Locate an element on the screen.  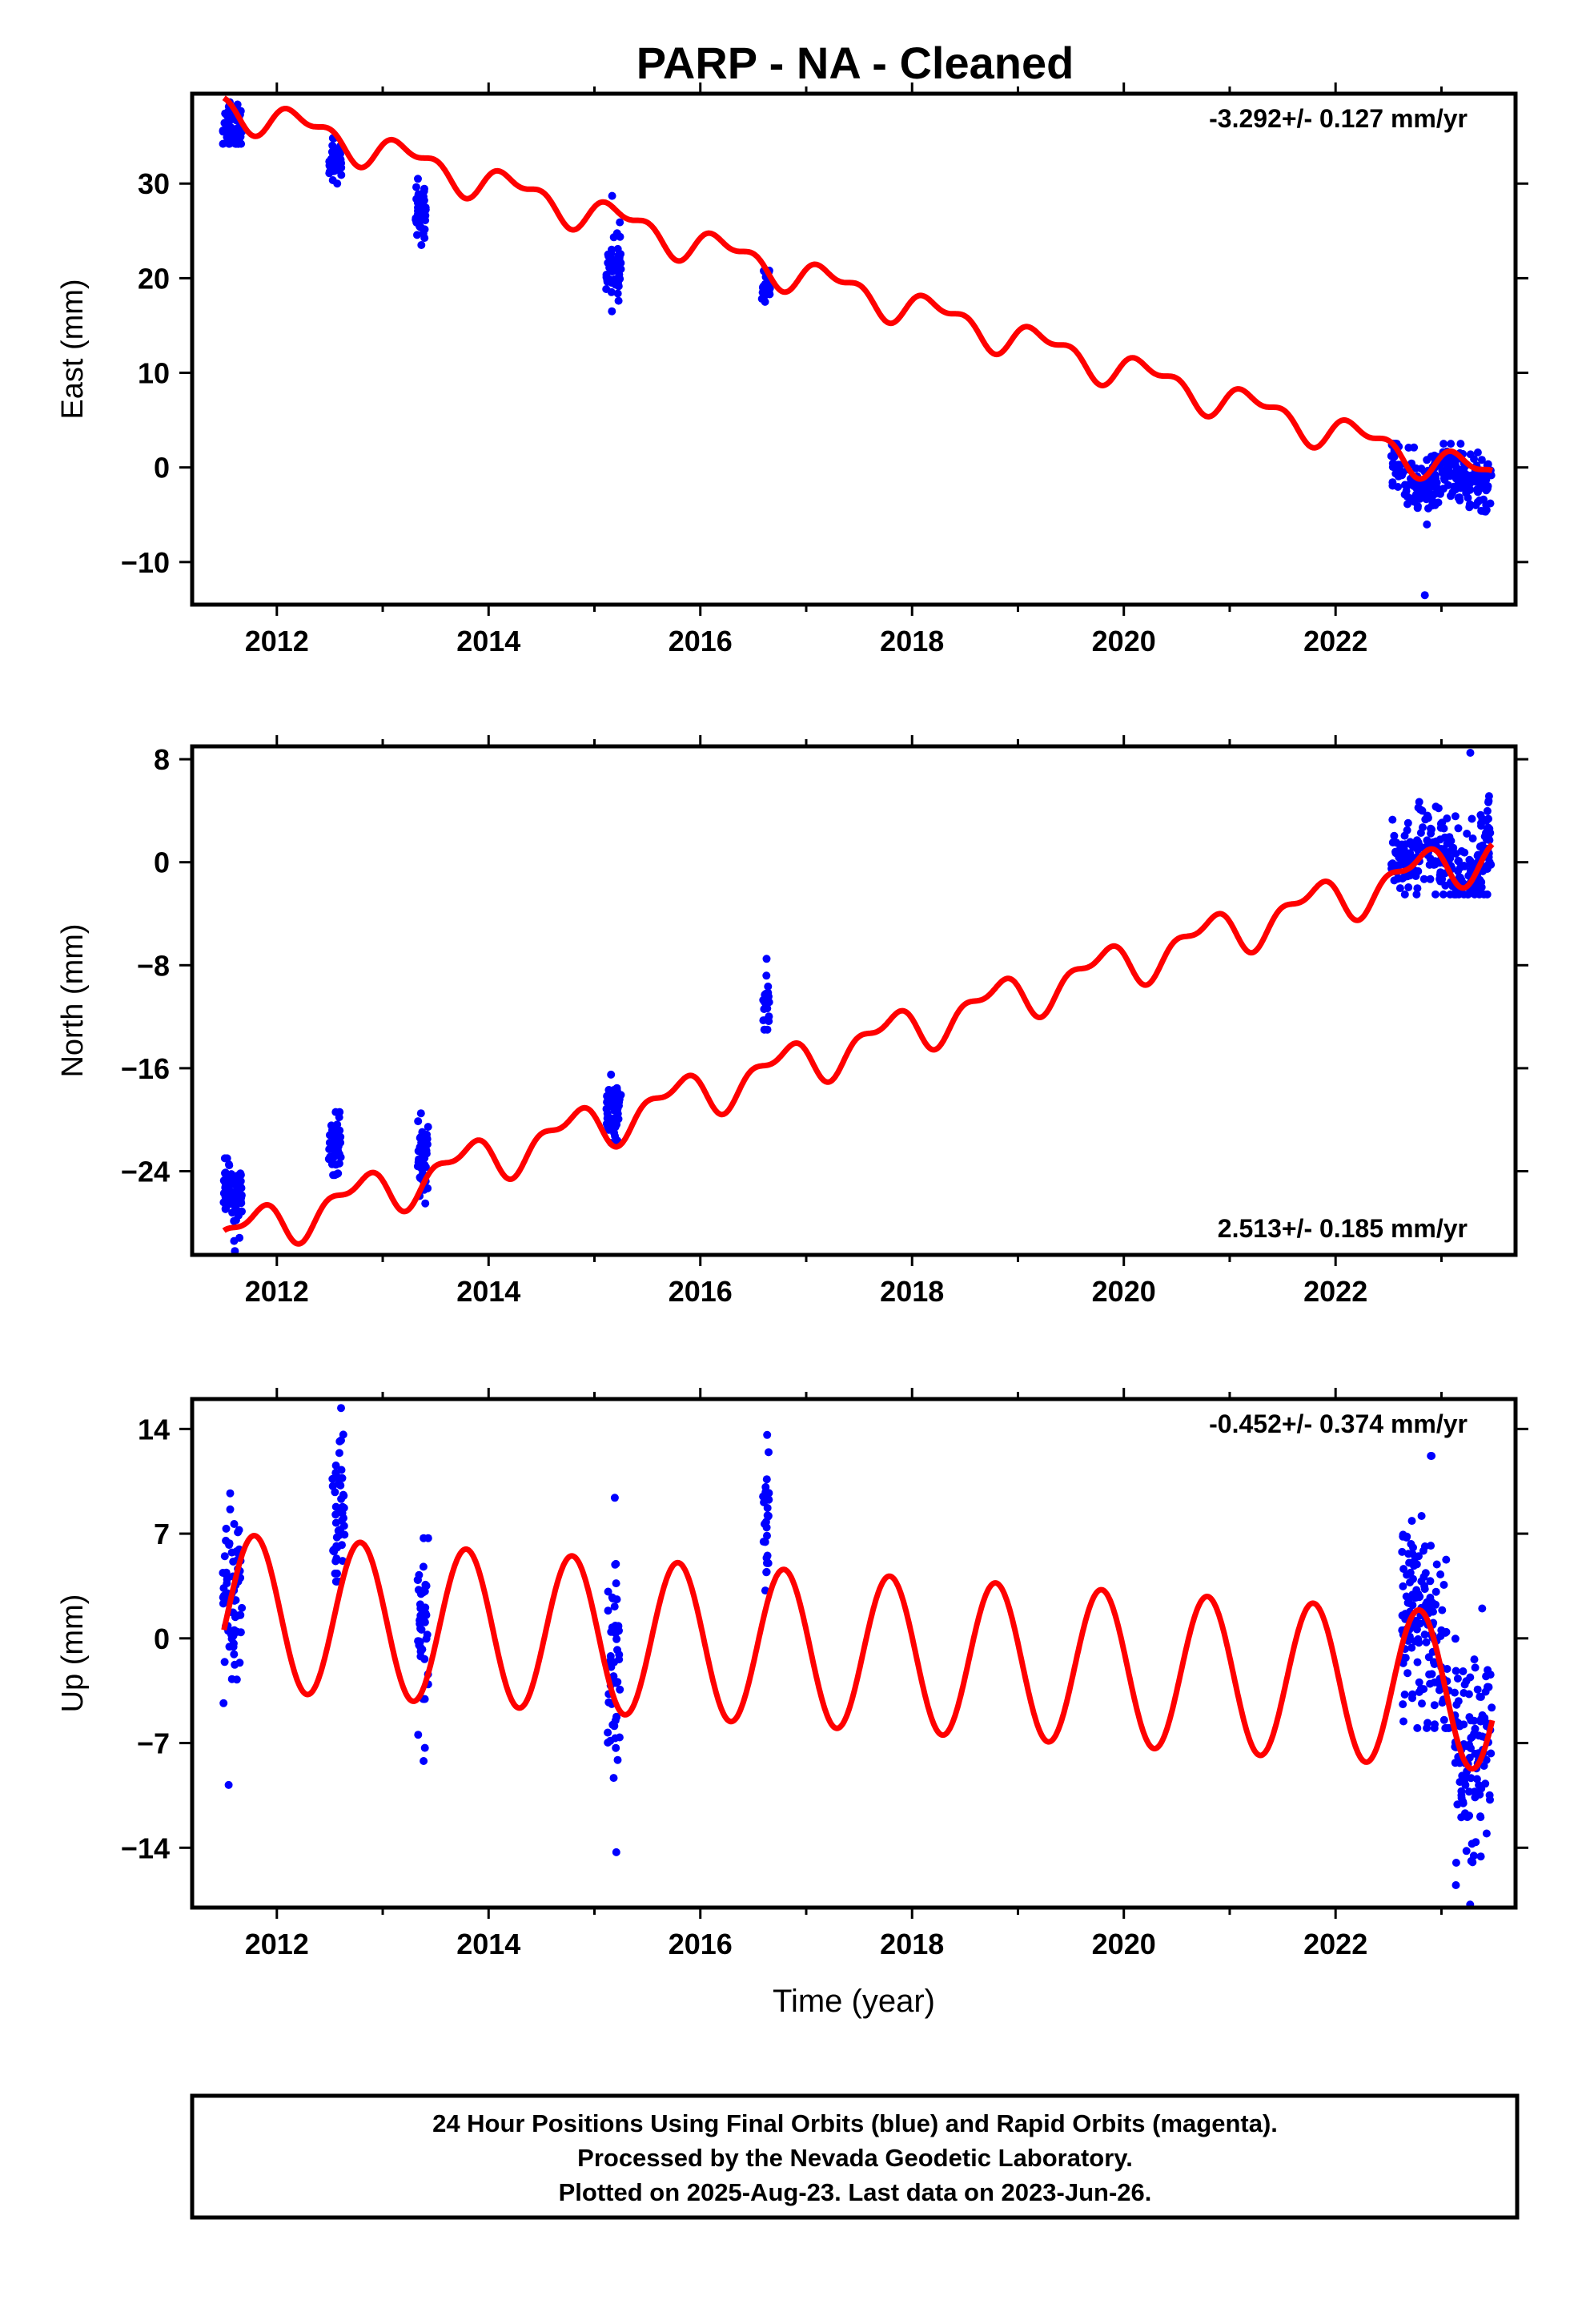
x-tick-label: 2020 is located at coordinates (1124, 1291).